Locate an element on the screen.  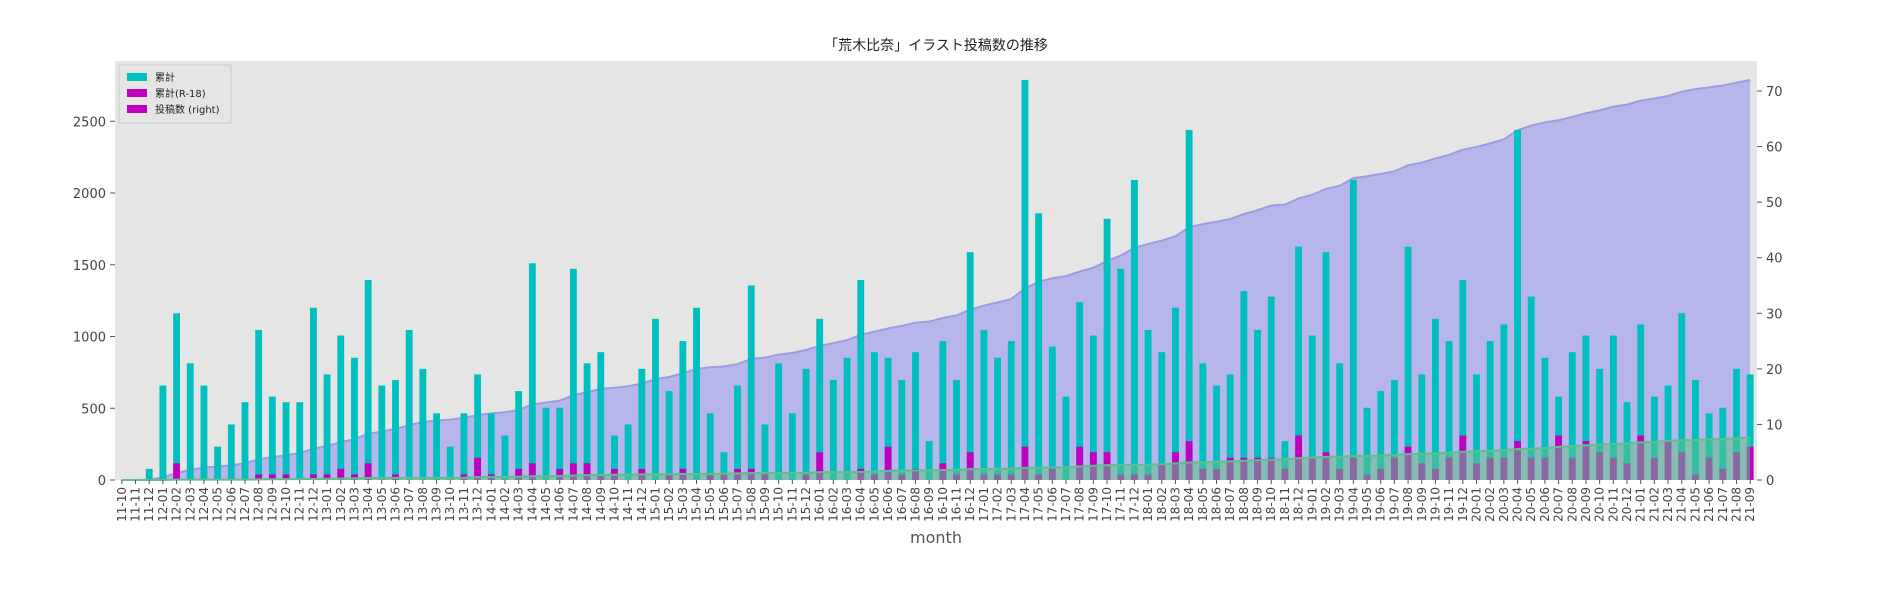
x-tick-label: 12-09 is located at coordinates (272, 504).